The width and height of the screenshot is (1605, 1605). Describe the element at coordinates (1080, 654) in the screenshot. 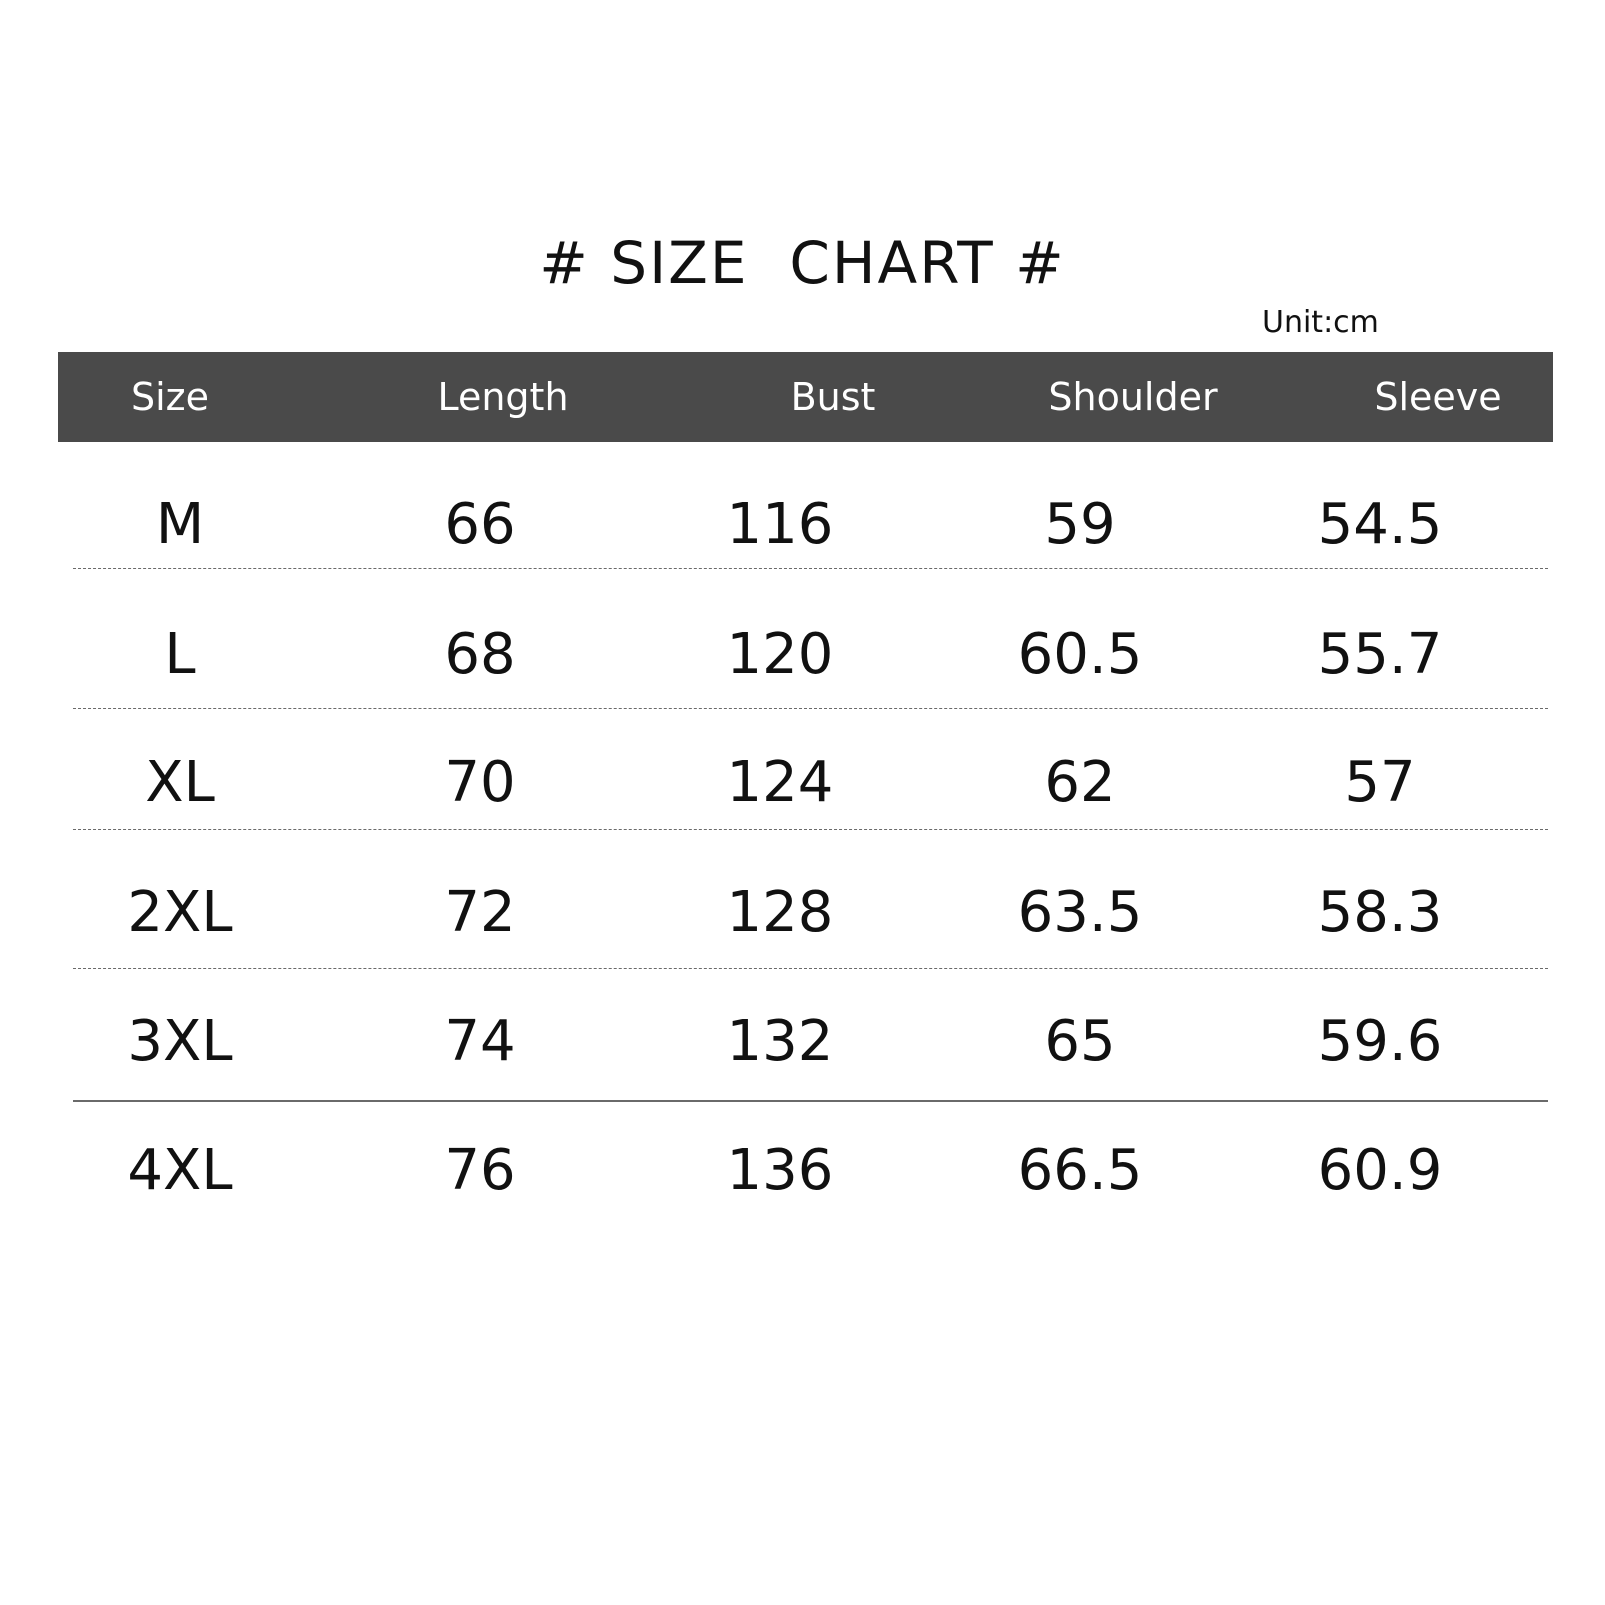

I see `cell-shoulder: 60.5` at that location.